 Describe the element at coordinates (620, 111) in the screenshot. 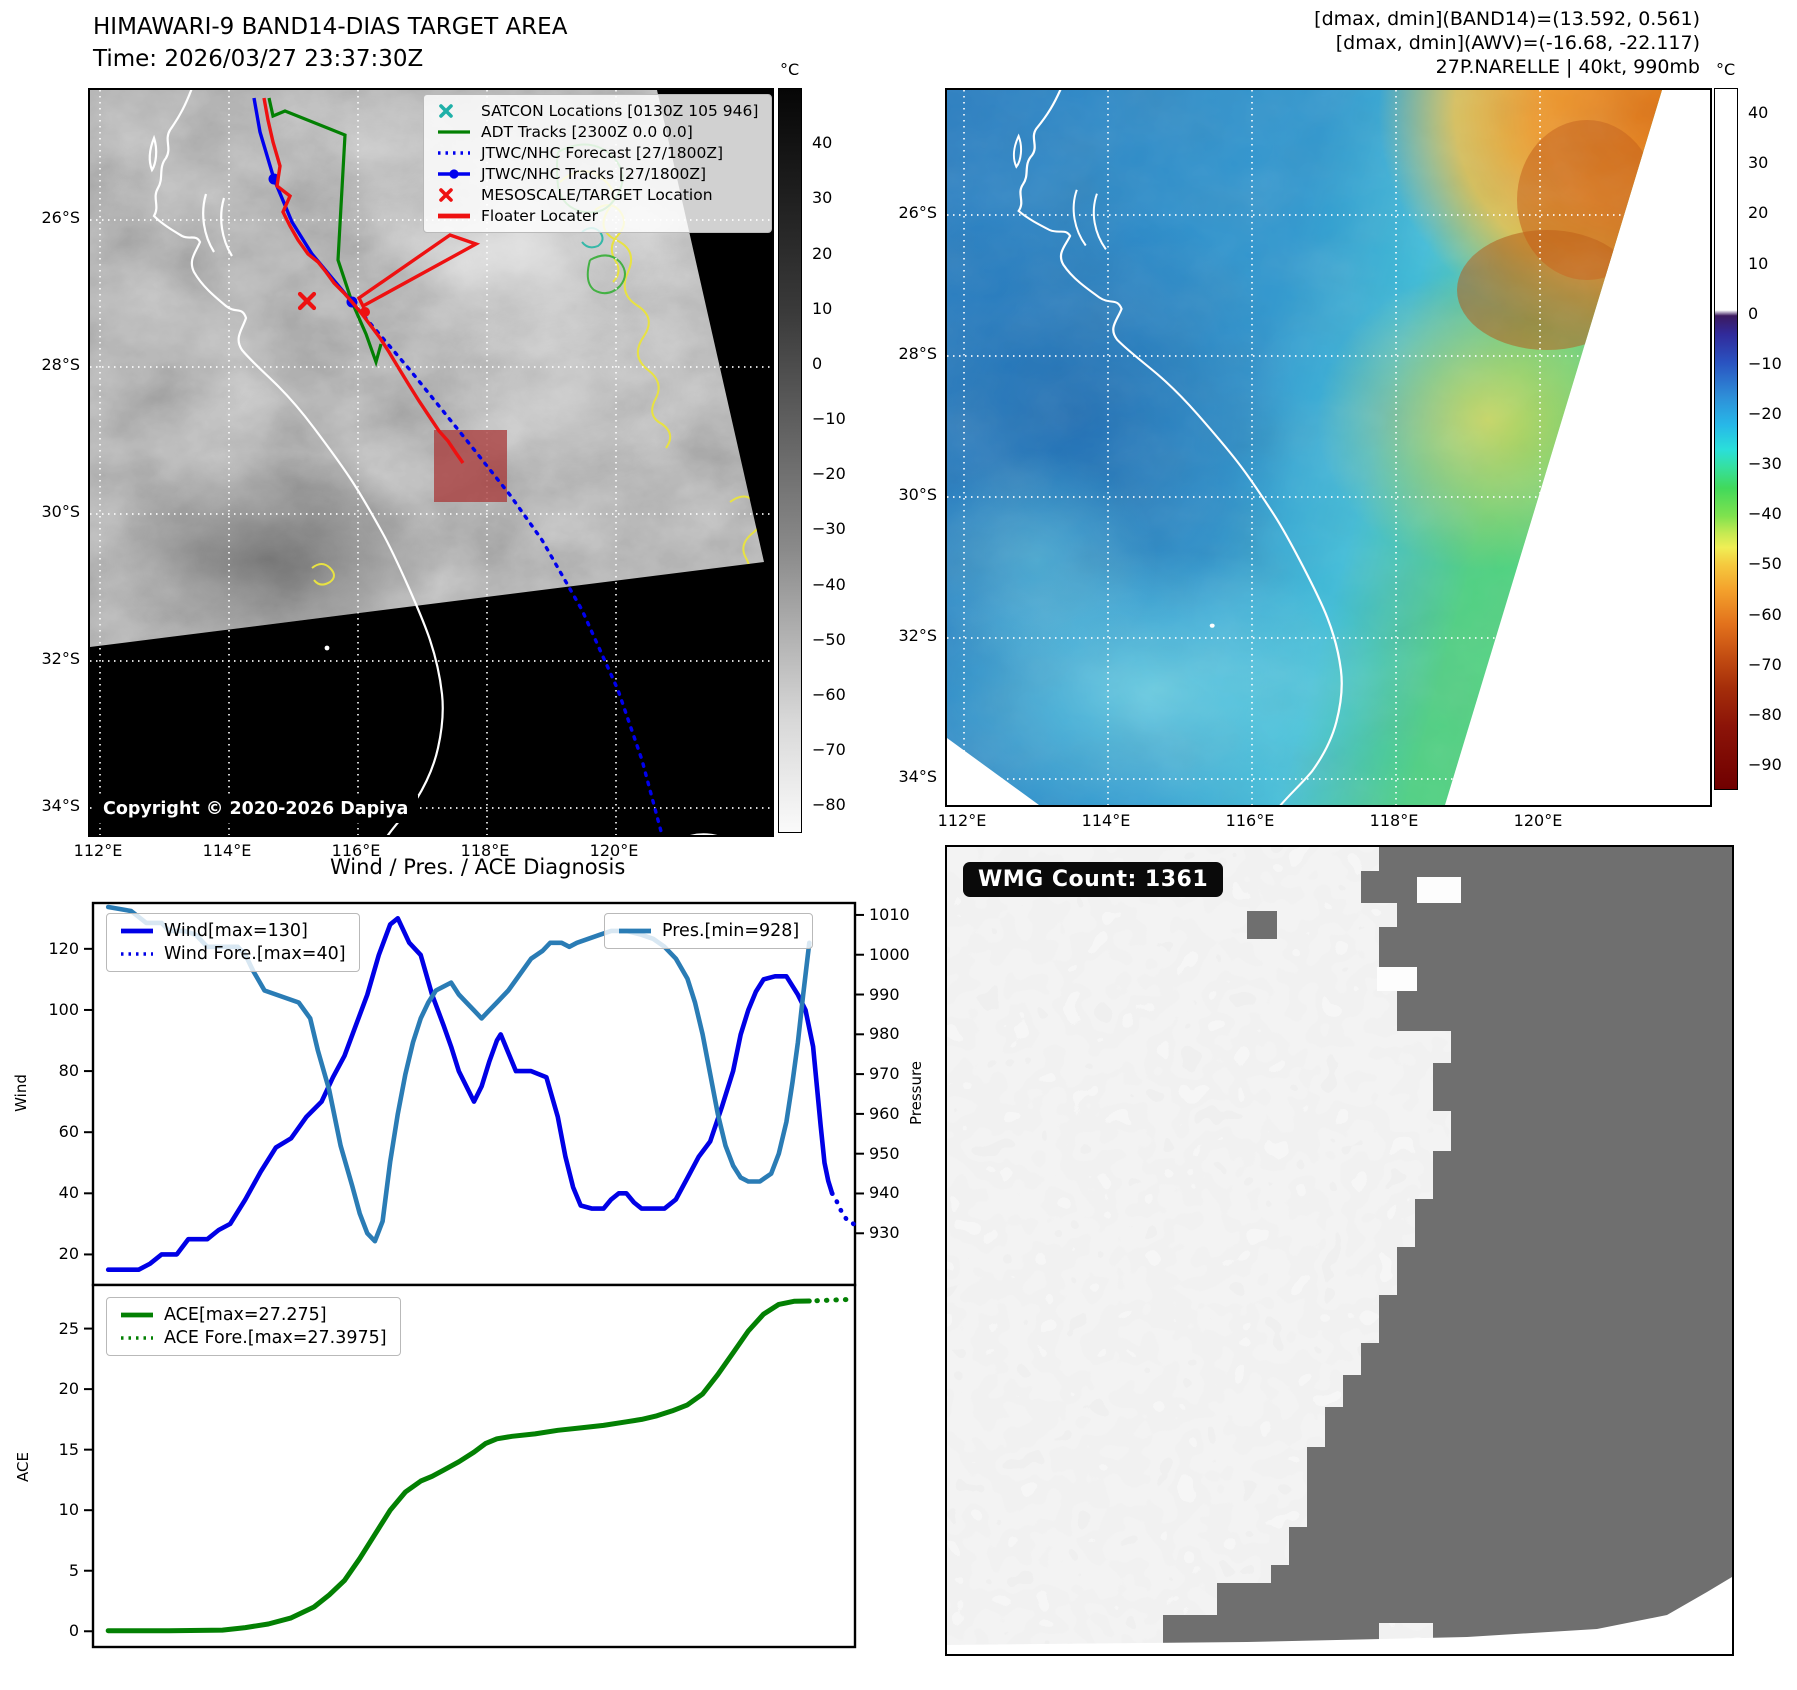

I see `legend-item-label: SATCON Locations [0130Z 105 946]` at that location.